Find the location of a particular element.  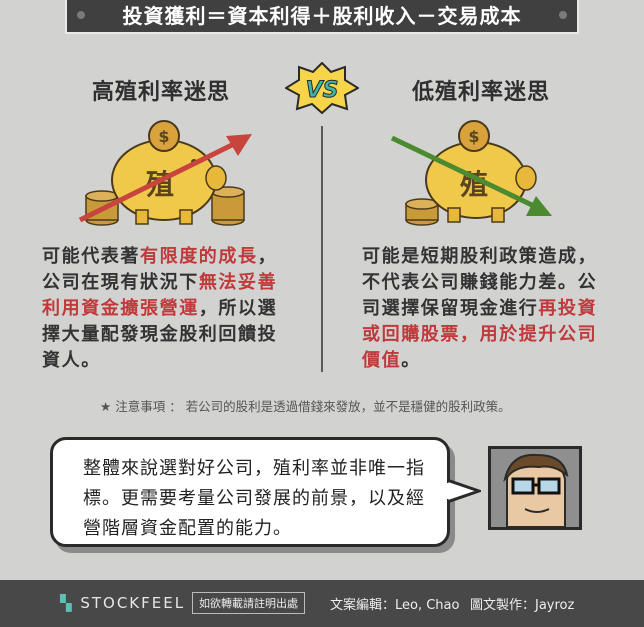

stockfeel-logo: ▚ STOCKFEEL is located at coordinates (122, 603).